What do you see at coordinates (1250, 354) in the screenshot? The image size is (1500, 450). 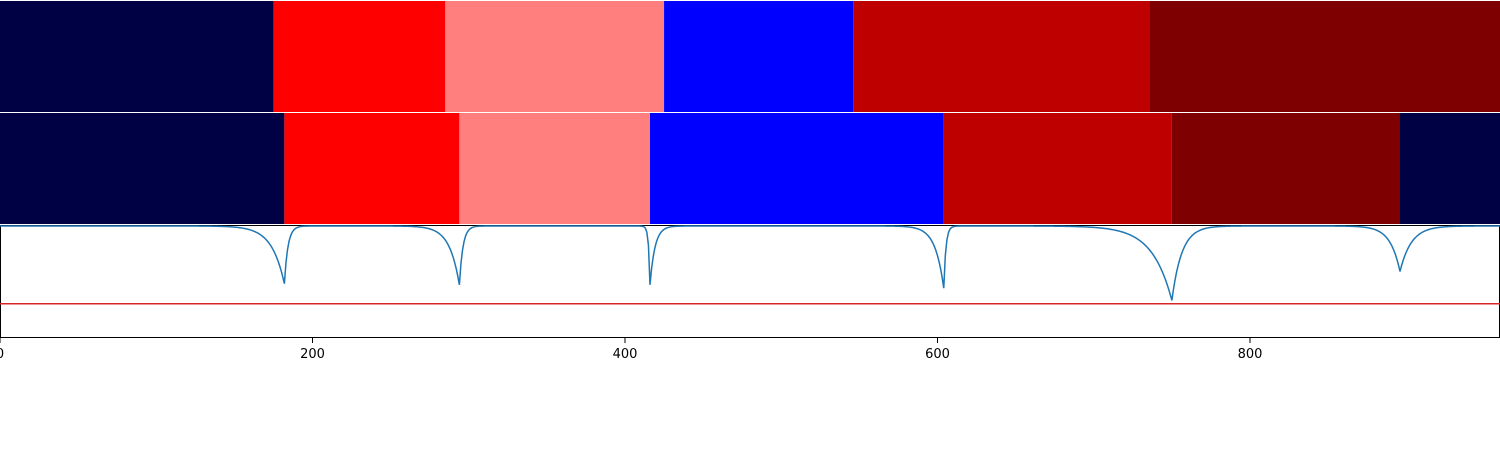 I see `x-tick-label-800: 800` at bounding box center [1250, 354].